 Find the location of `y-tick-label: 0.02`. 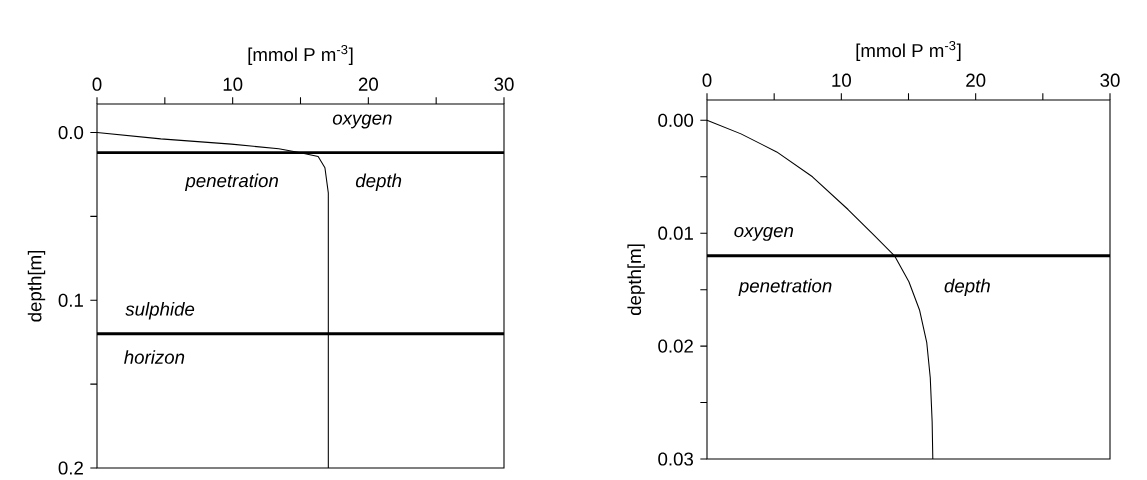

y-tick-label: 0.02 is located at coordinates (675, 346).